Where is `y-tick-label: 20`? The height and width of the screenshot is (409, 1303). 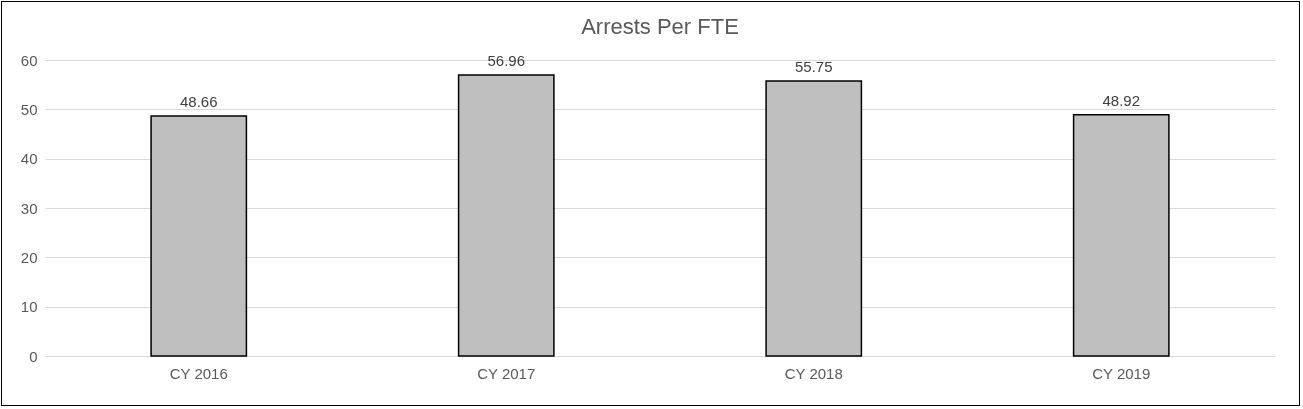
y-tick-label: 20 is located at coordinates (29, 257).